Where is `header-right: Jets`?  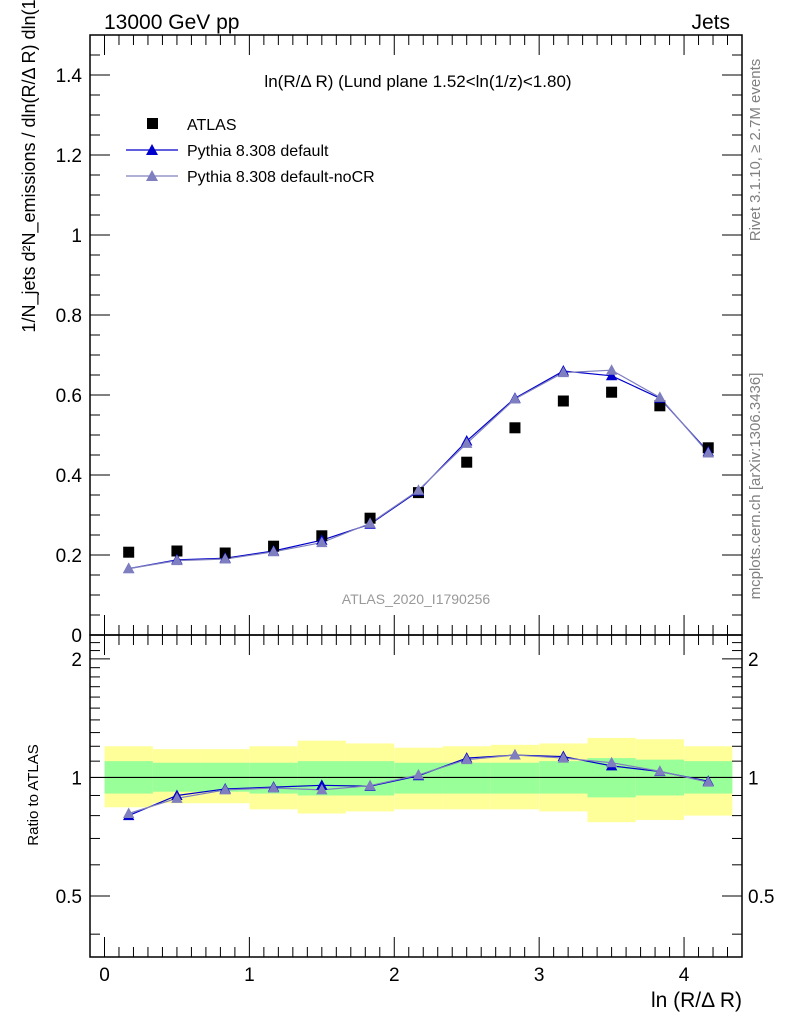
header-right: Jets is located at coordinates (710, 22).